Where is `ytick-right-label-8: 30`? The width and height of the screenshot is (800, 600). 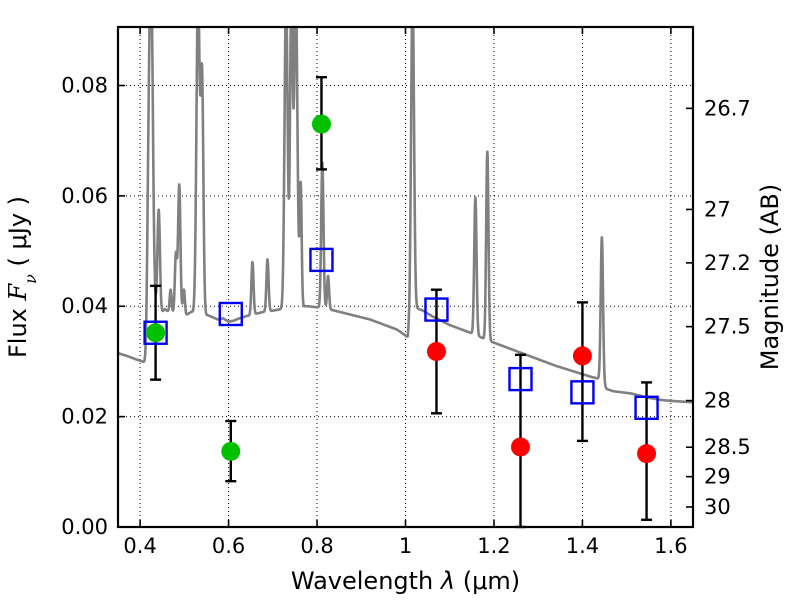 ytick-right-label-8: 30 is located at coordinates (717, 507).